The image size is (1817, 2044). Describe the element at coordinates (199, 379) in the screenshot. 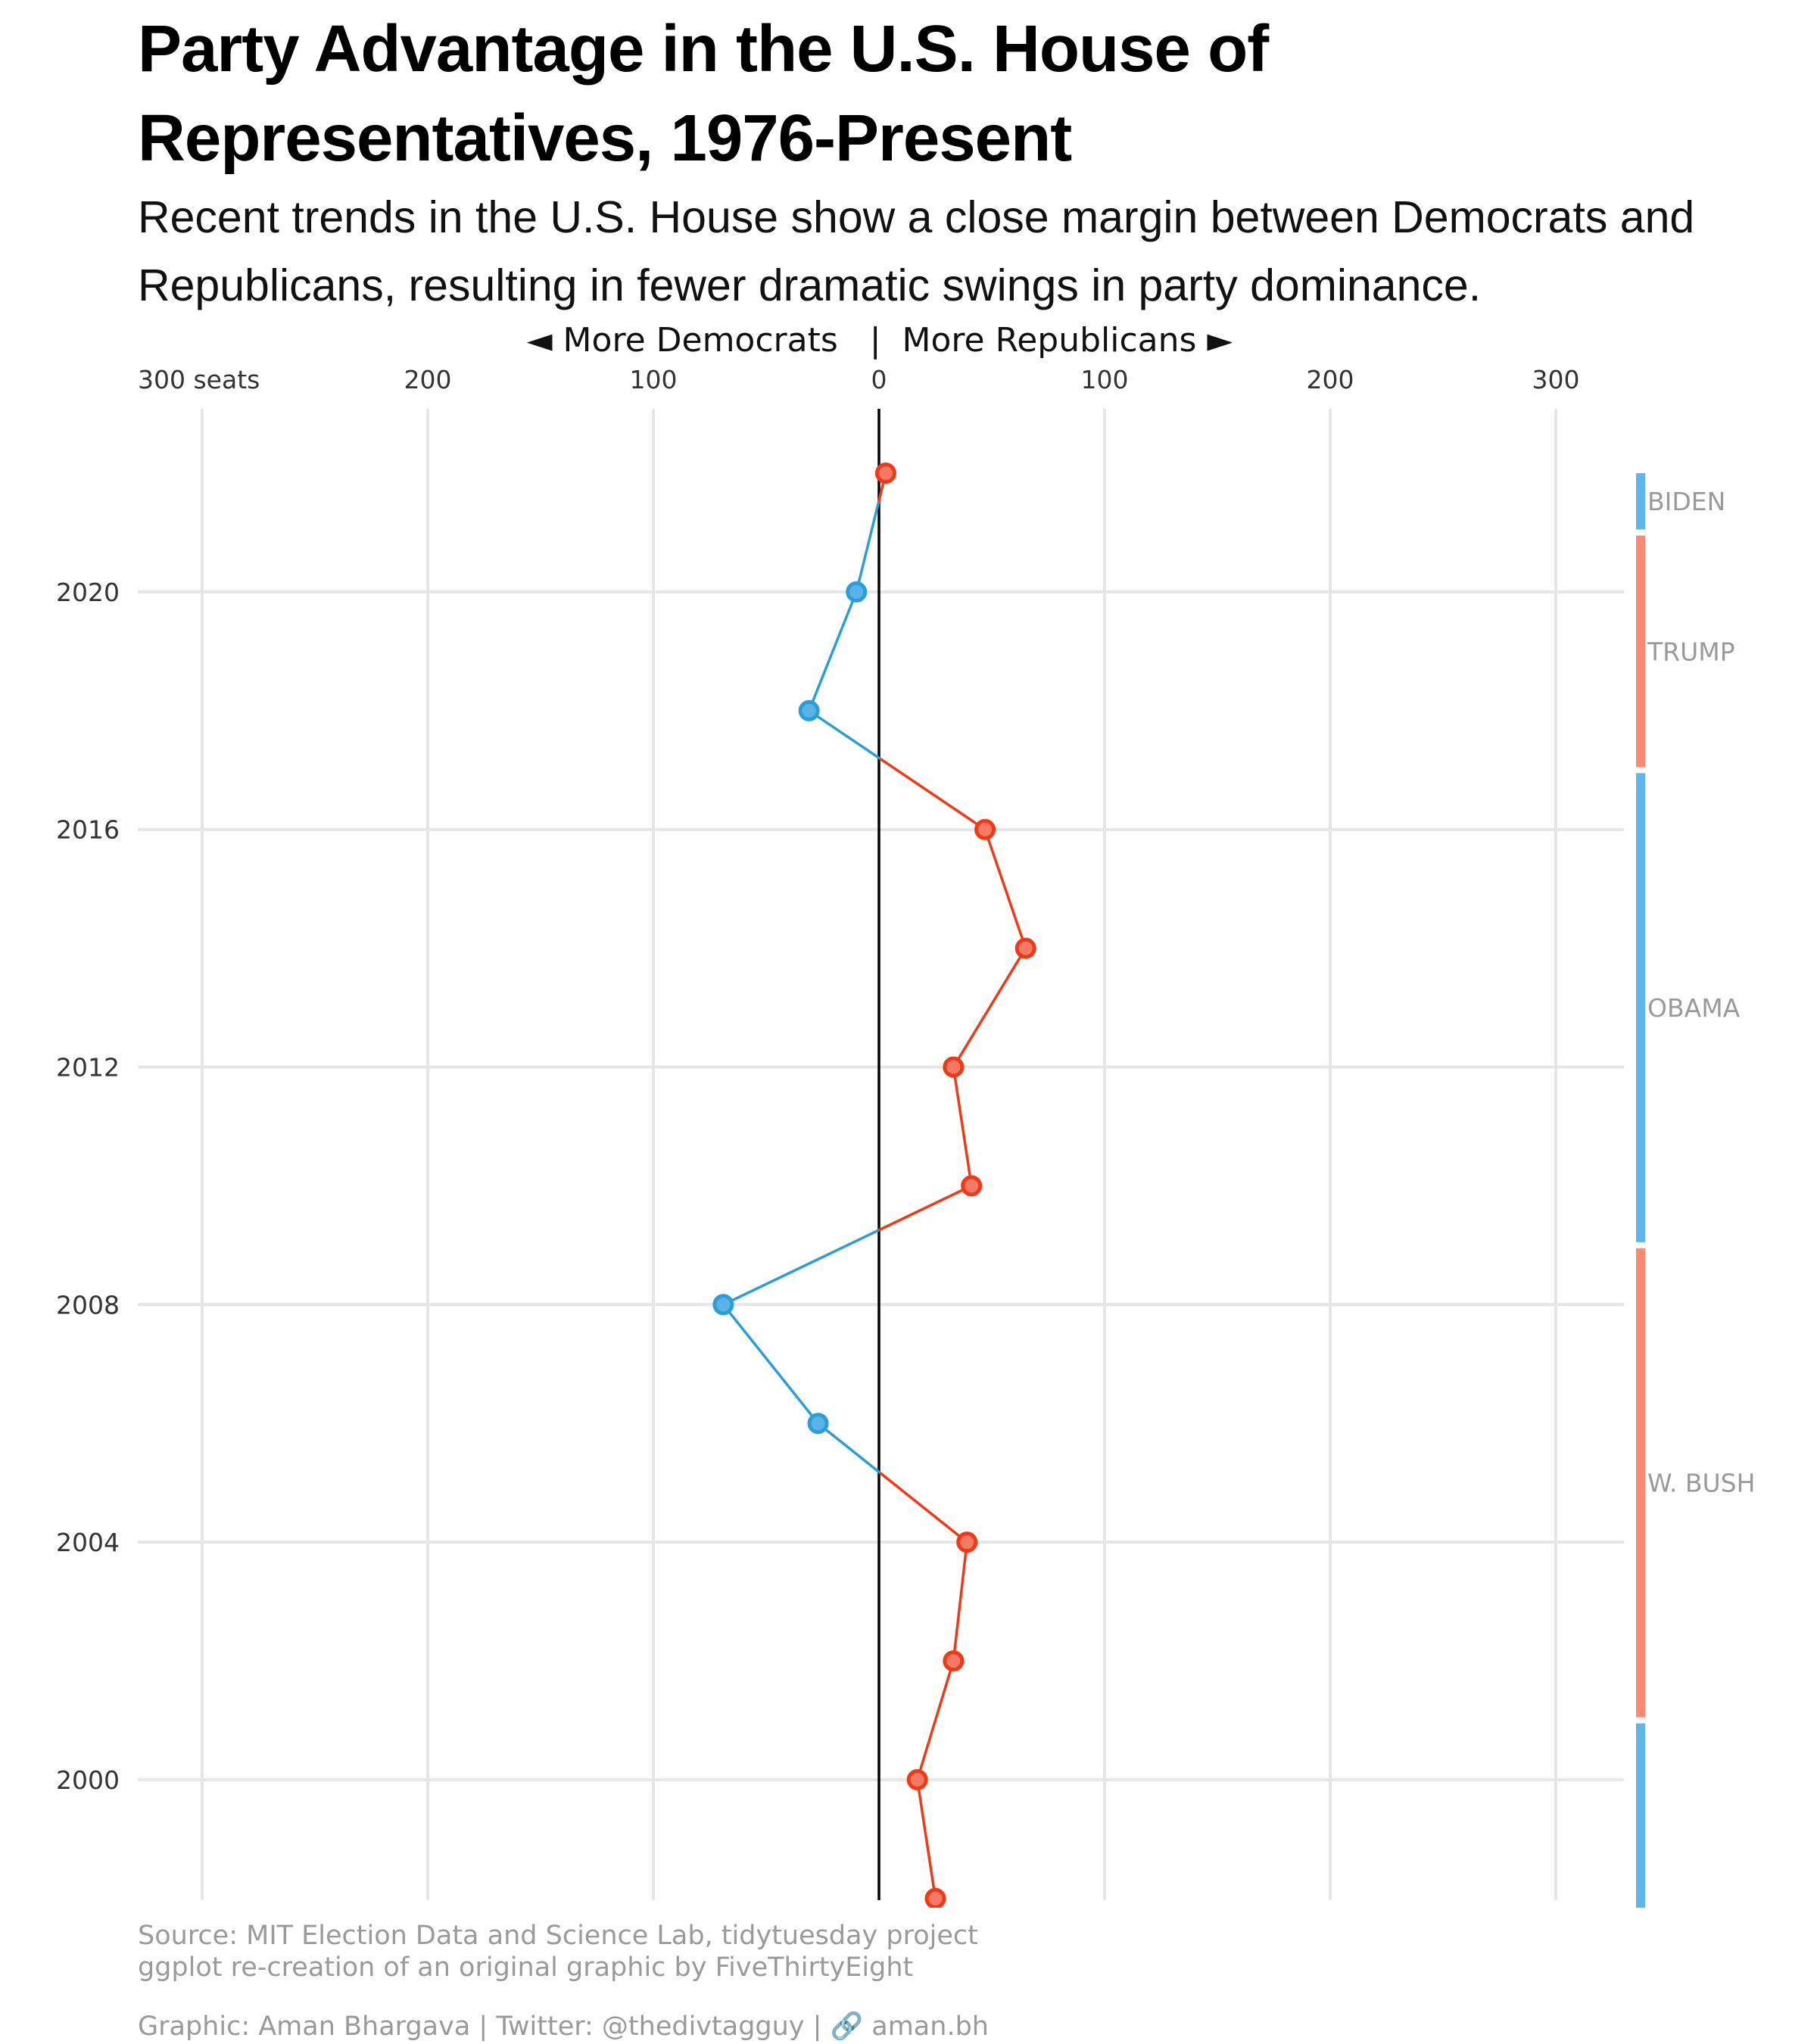

I see `x-tick-label: 300 seats` at that location.